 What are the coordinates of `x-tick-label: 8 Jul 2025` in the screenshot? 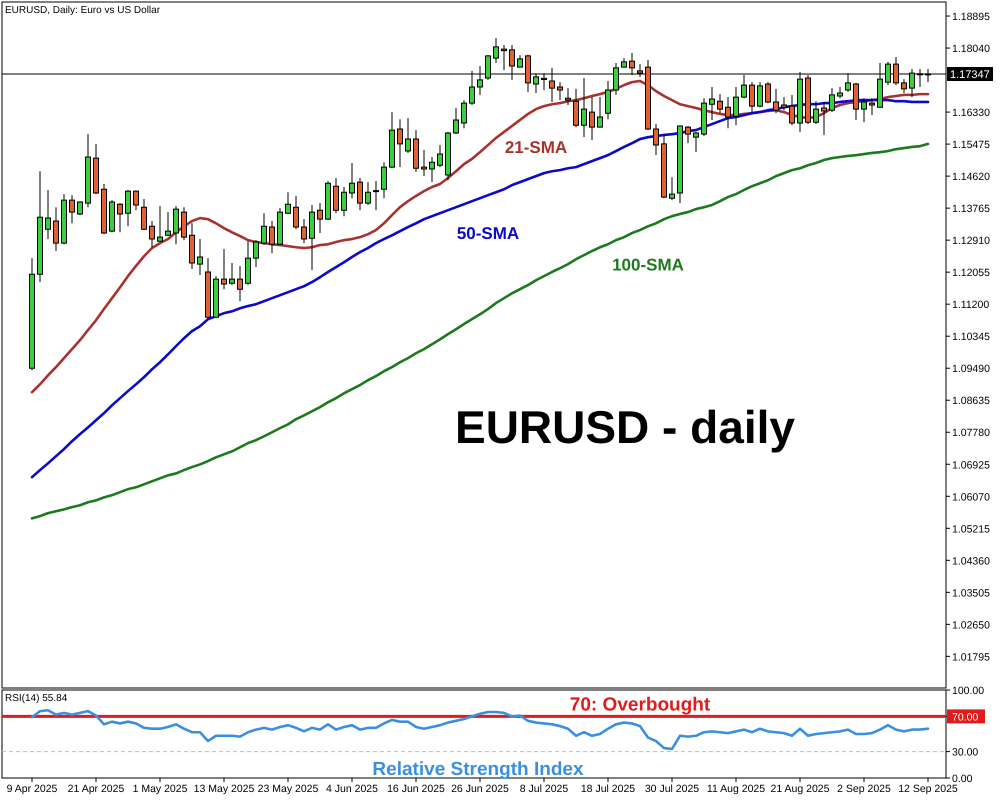 It's located at (544, 789).